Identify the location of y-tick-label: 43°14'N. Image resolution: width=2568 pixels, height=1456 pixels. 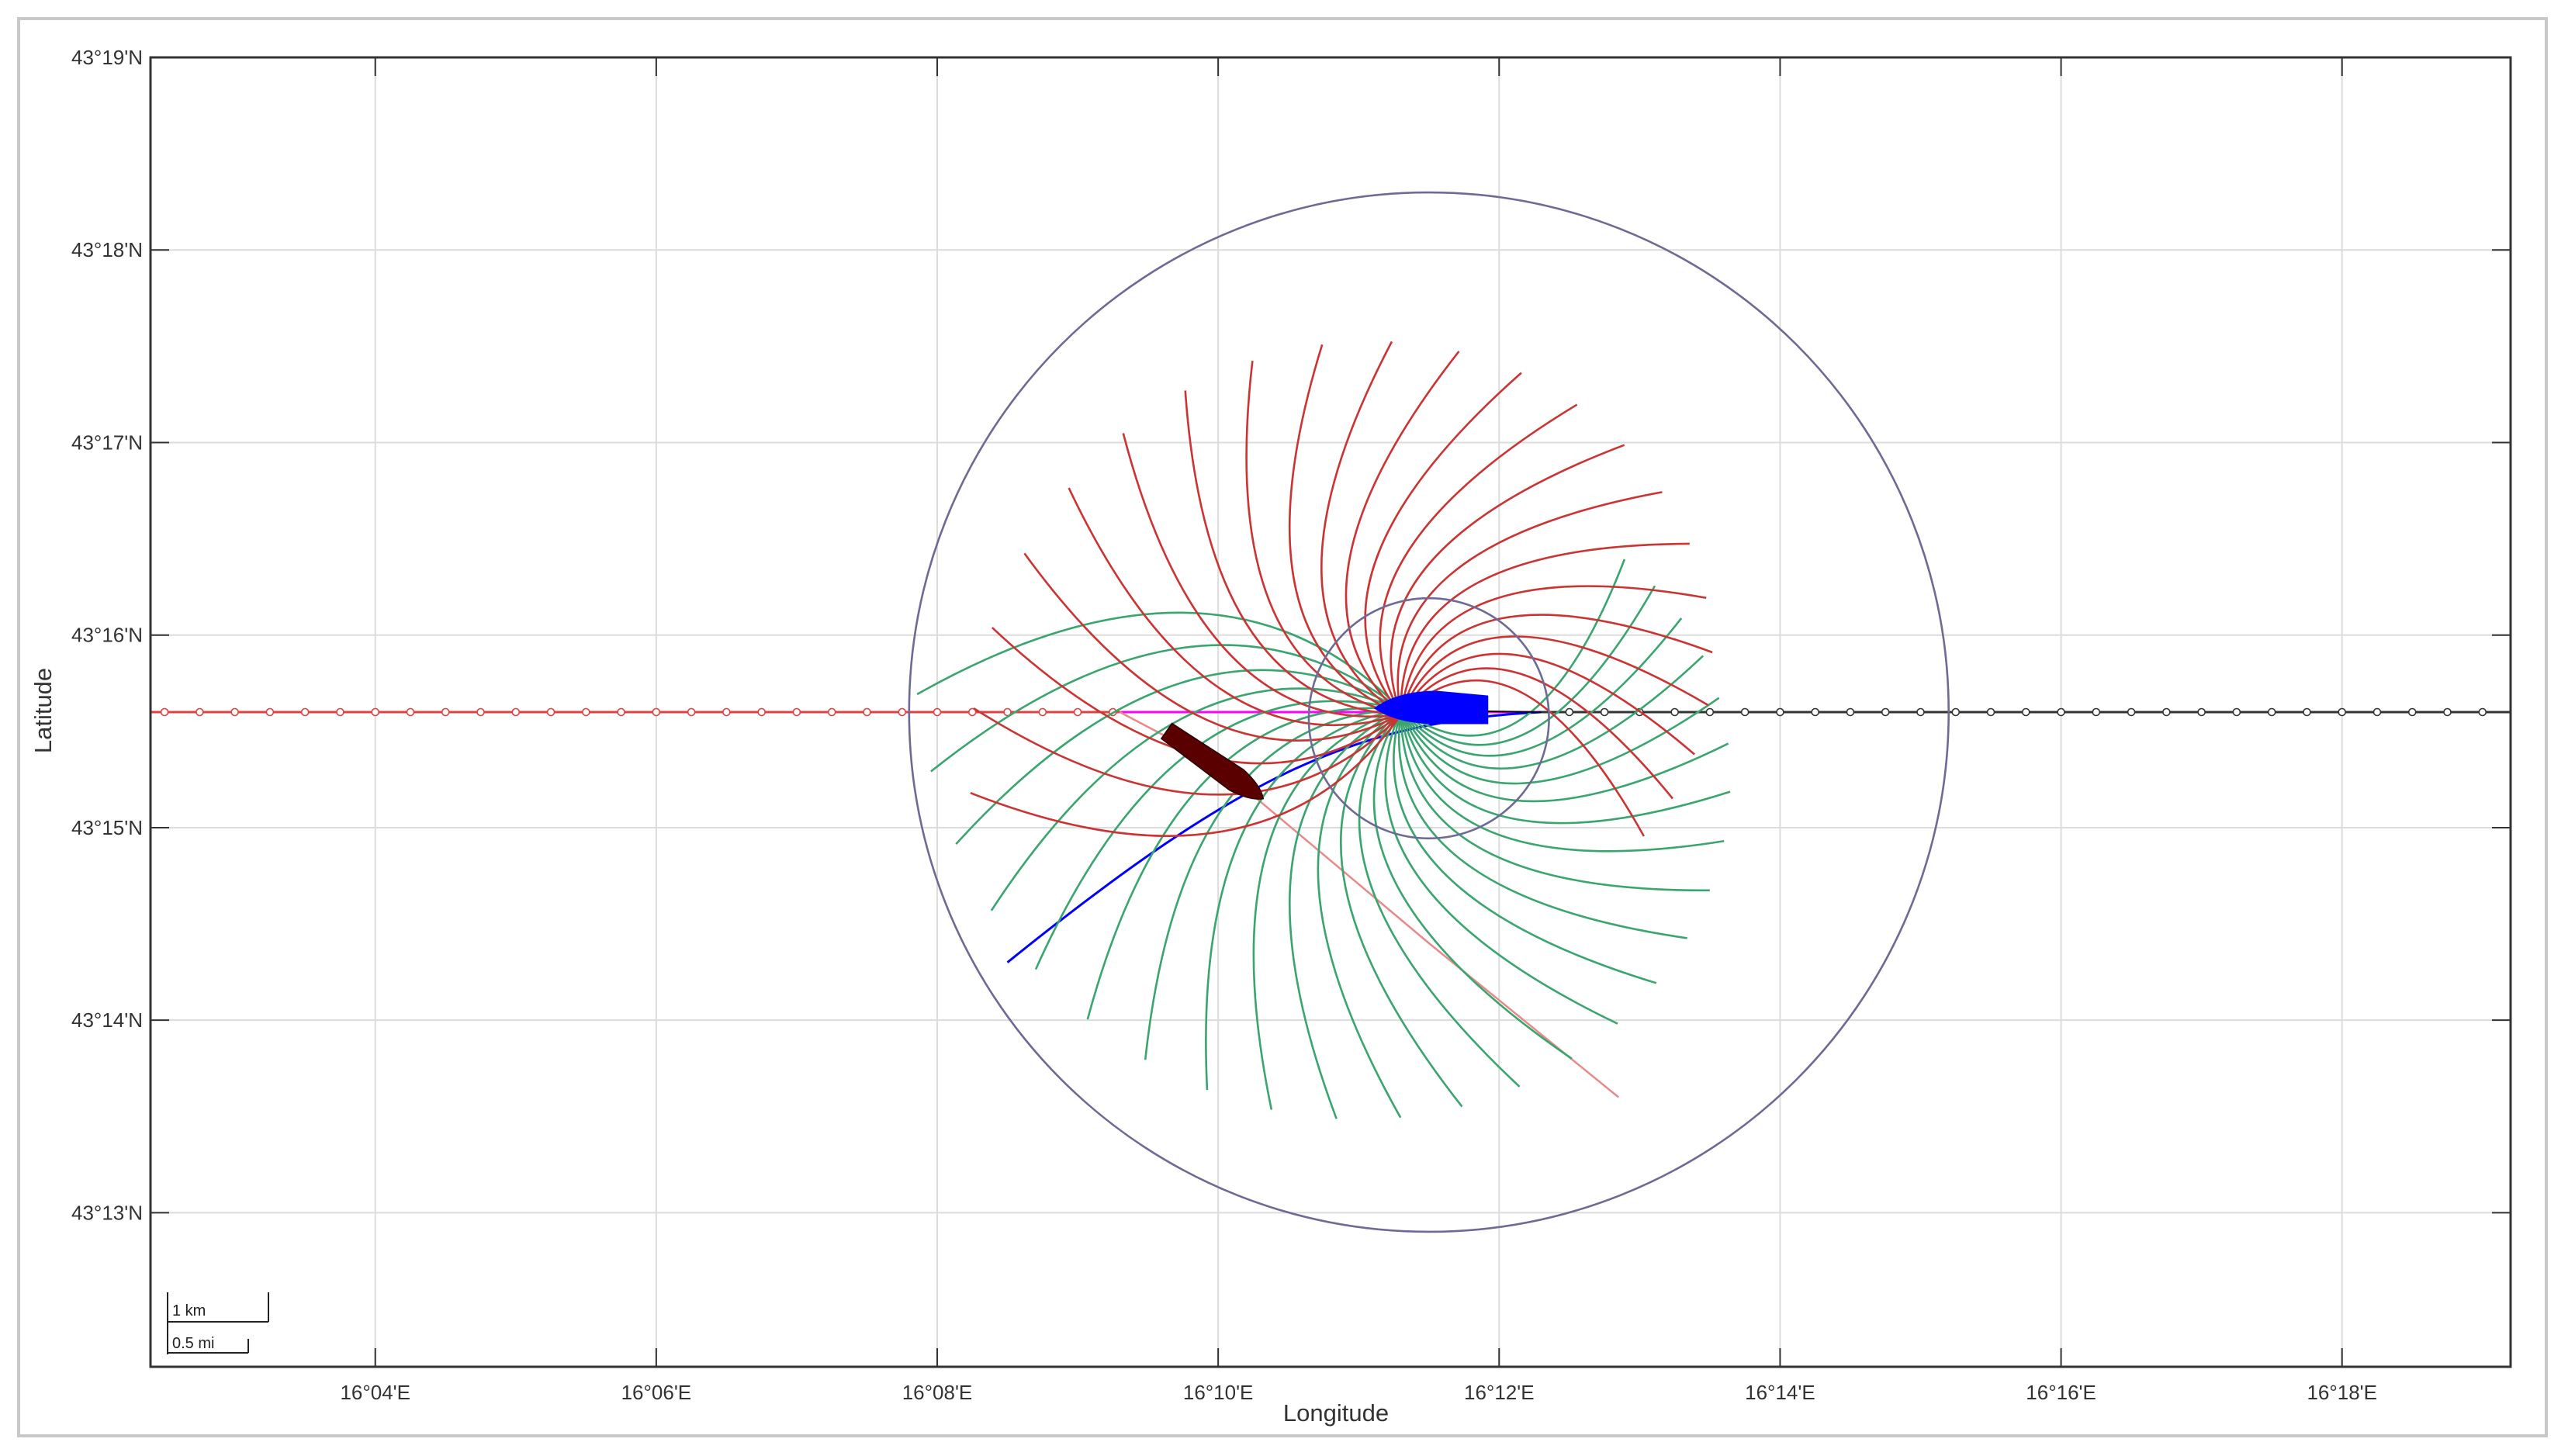
(107, 1020).